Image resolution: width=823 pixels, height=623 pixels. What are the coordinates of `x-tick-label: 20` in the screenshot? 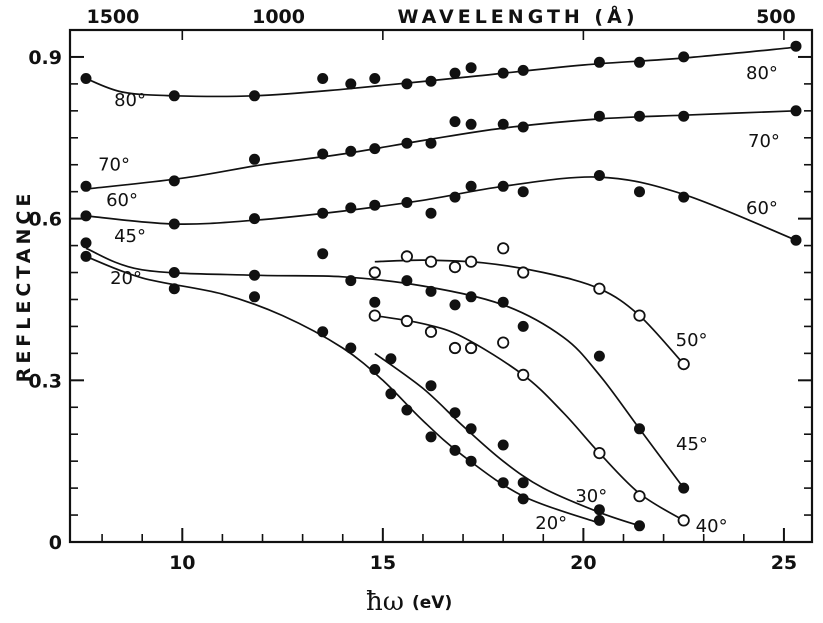 It's located at (583, 563).